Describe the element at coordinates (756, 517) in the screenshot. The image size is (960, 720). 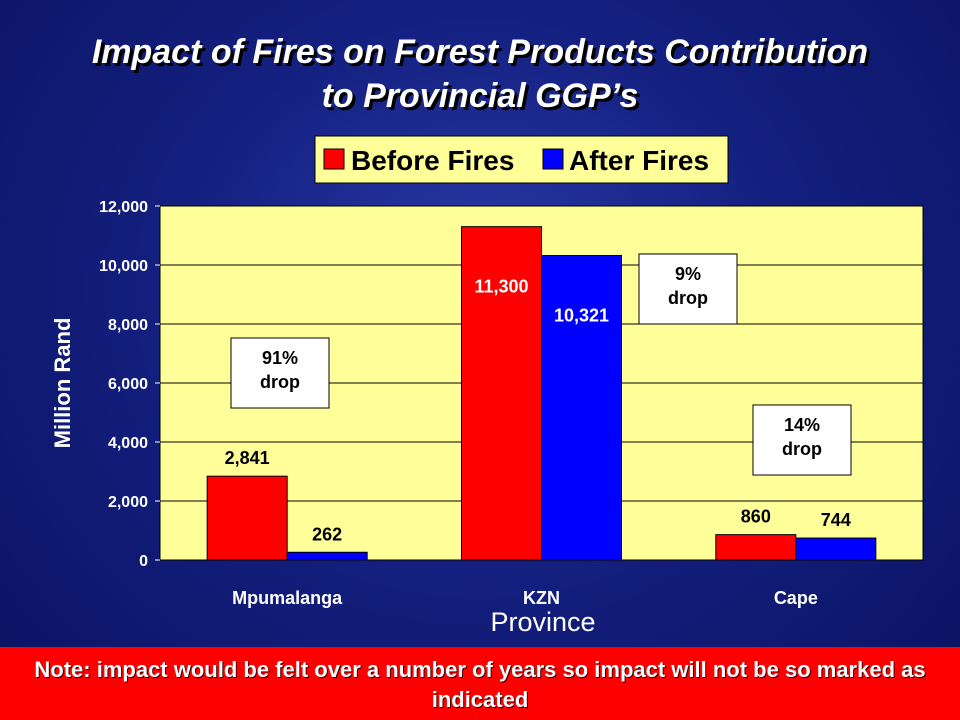
I see `data-label-cape-before-fires: 860` at that location.